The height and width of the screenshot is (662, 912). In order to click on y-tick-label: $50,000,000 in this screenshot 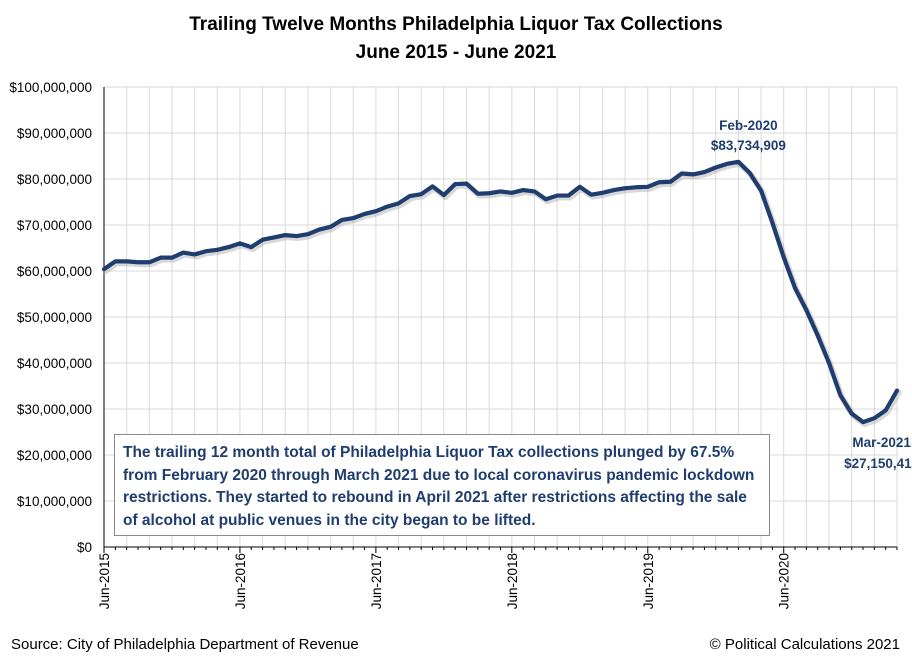, I will do `click(54, 317)`.